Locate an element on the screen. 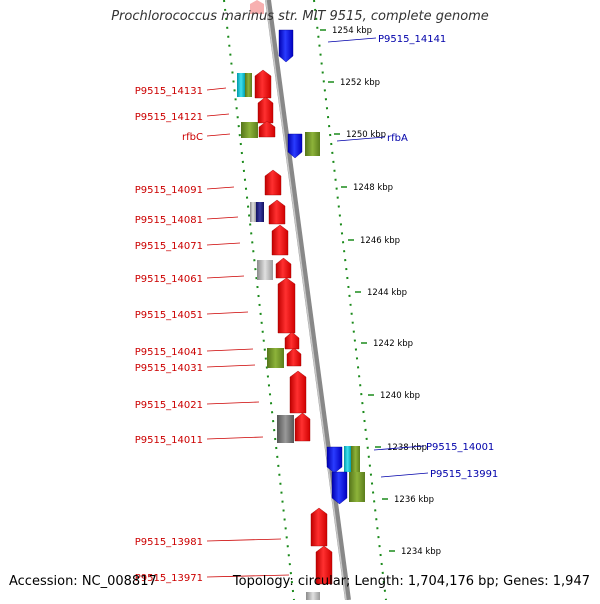 The height and width of the screenshot is (604, 600). gene-label-P9515_14121: P9515_14121 is located at coordinates (169, 117).